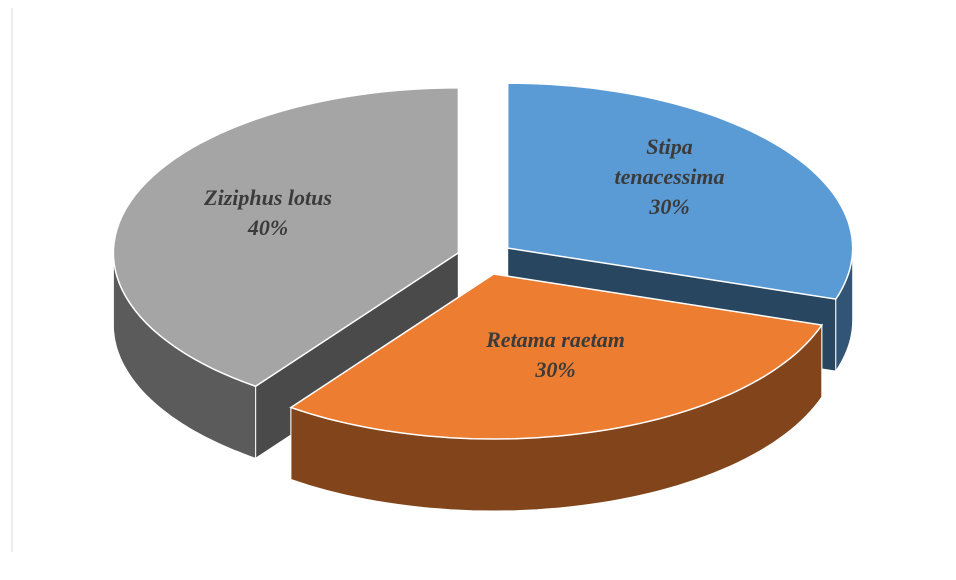  What do you see at coordinates (268, 213) in the screenshot?
I see `data-label: Ziziphus lotus 40%` at bounding box center [268, 213].